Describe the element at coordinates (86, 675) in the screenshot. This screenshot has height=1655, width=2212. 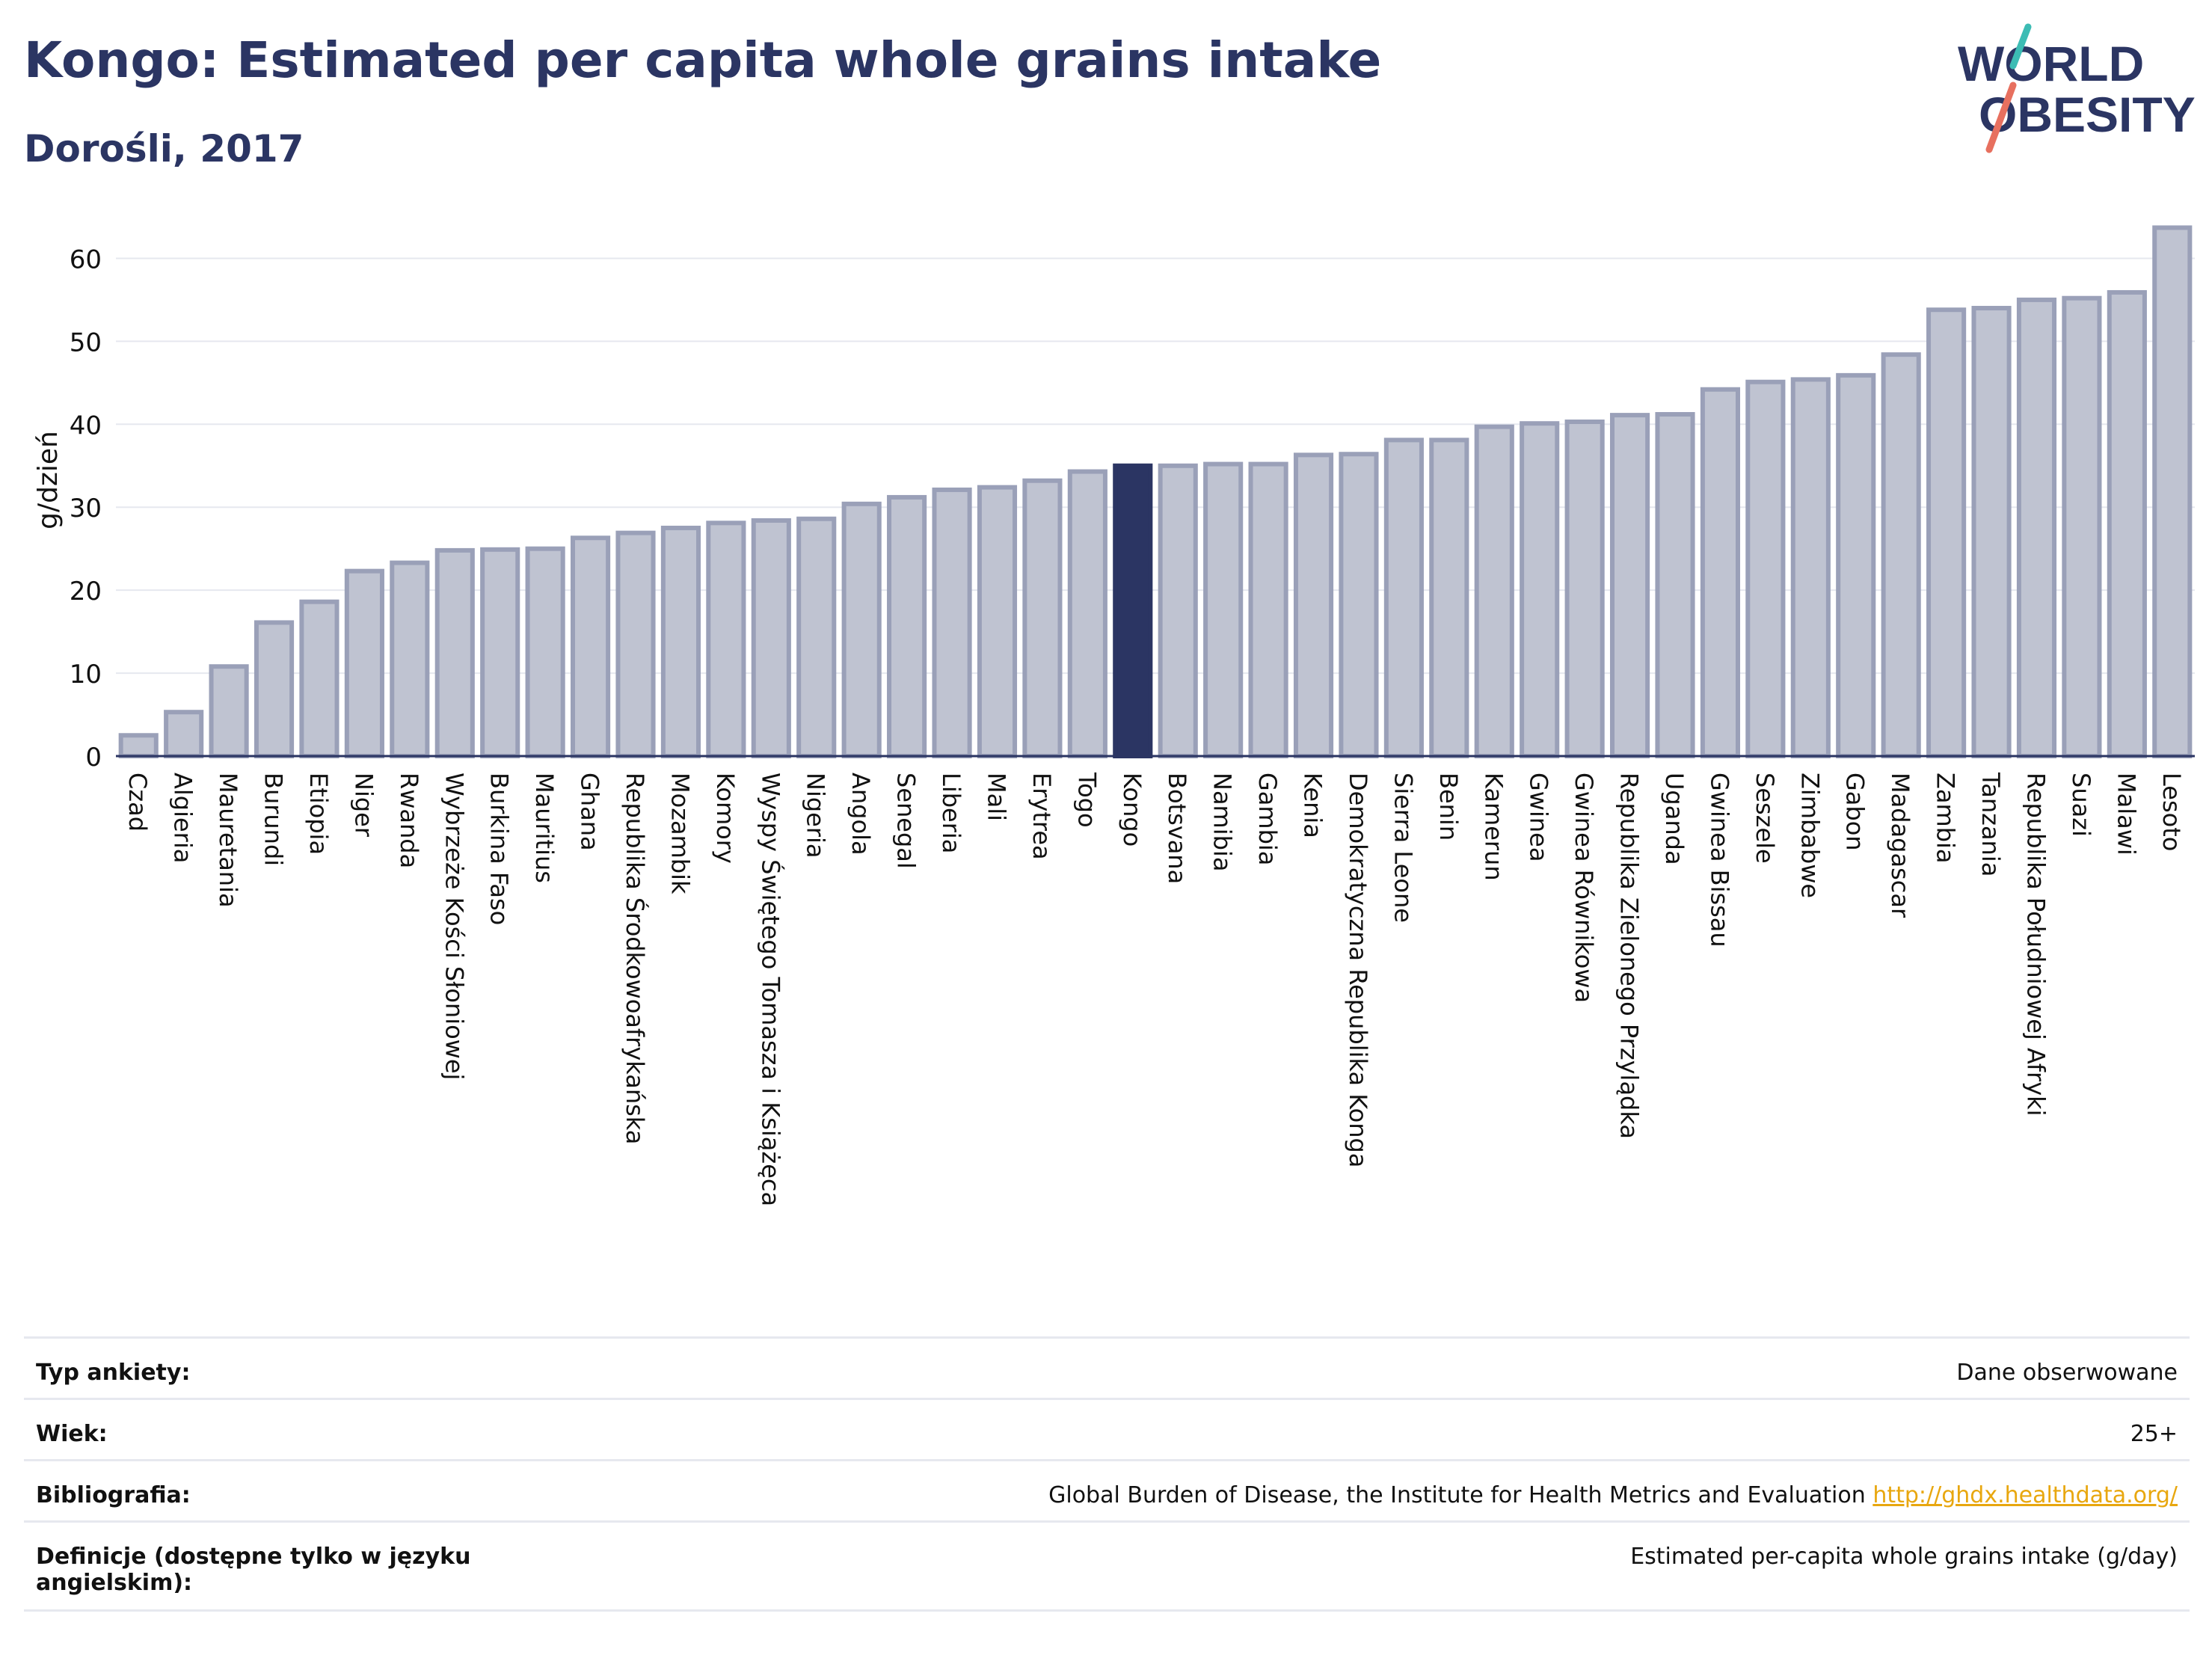
I see `y-tick-label: 10` at that location.